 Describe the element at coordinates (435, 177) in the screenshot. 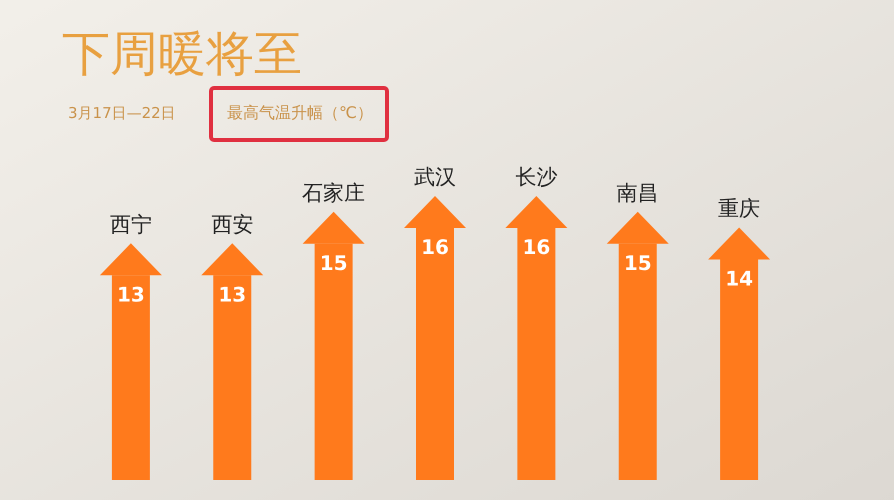

I see `x-tick-label: 武汉` at that location.